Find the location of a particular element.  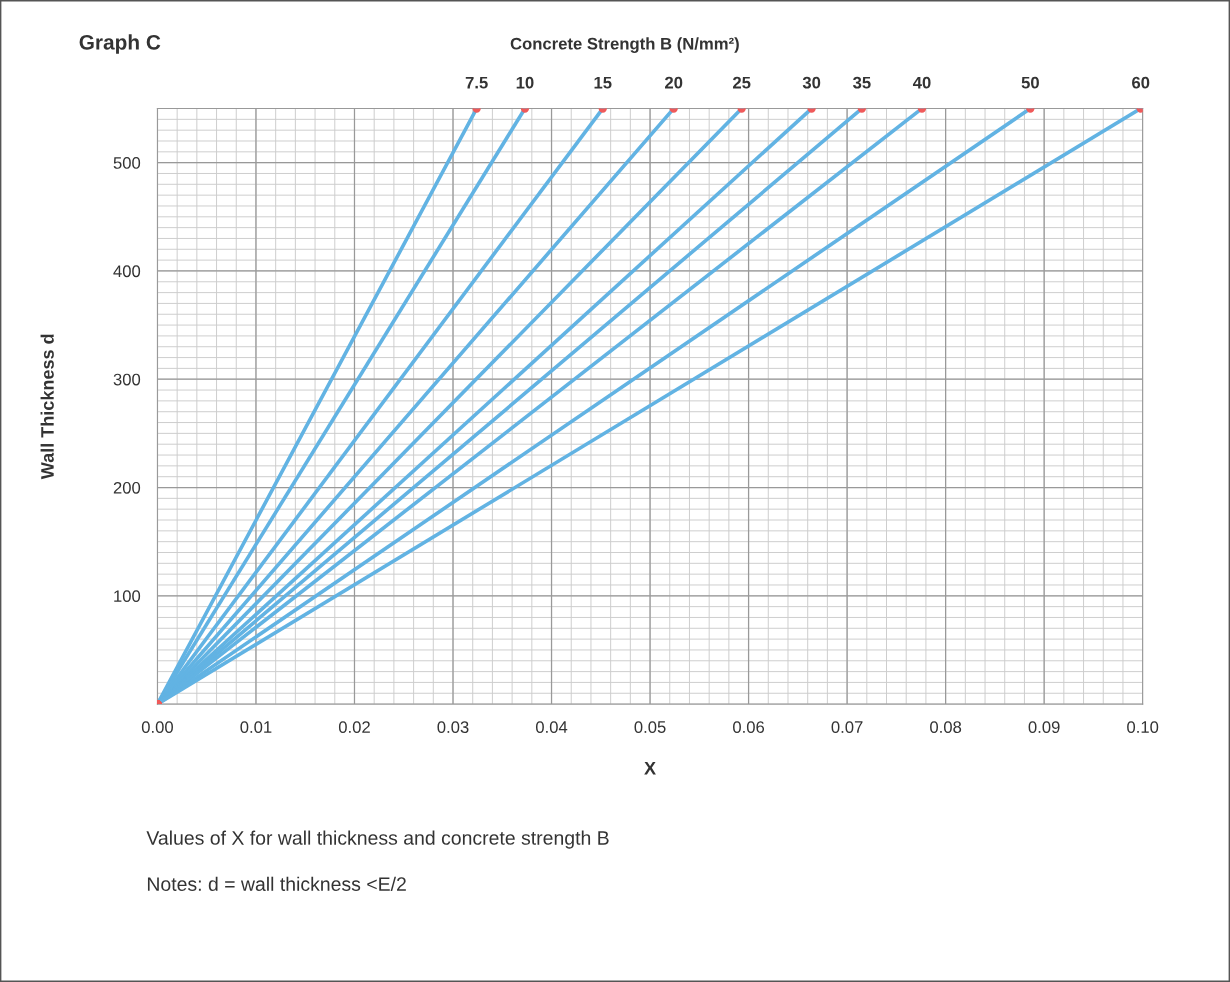

x-tick-label: 0.04 is located at coordinates (551, 727).